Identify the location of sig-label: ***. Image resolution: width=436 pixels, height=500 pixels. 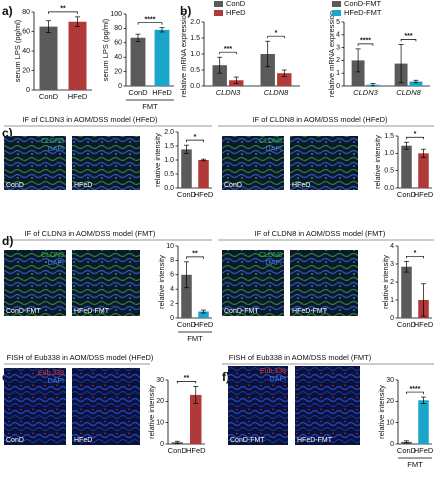
(228, 49).